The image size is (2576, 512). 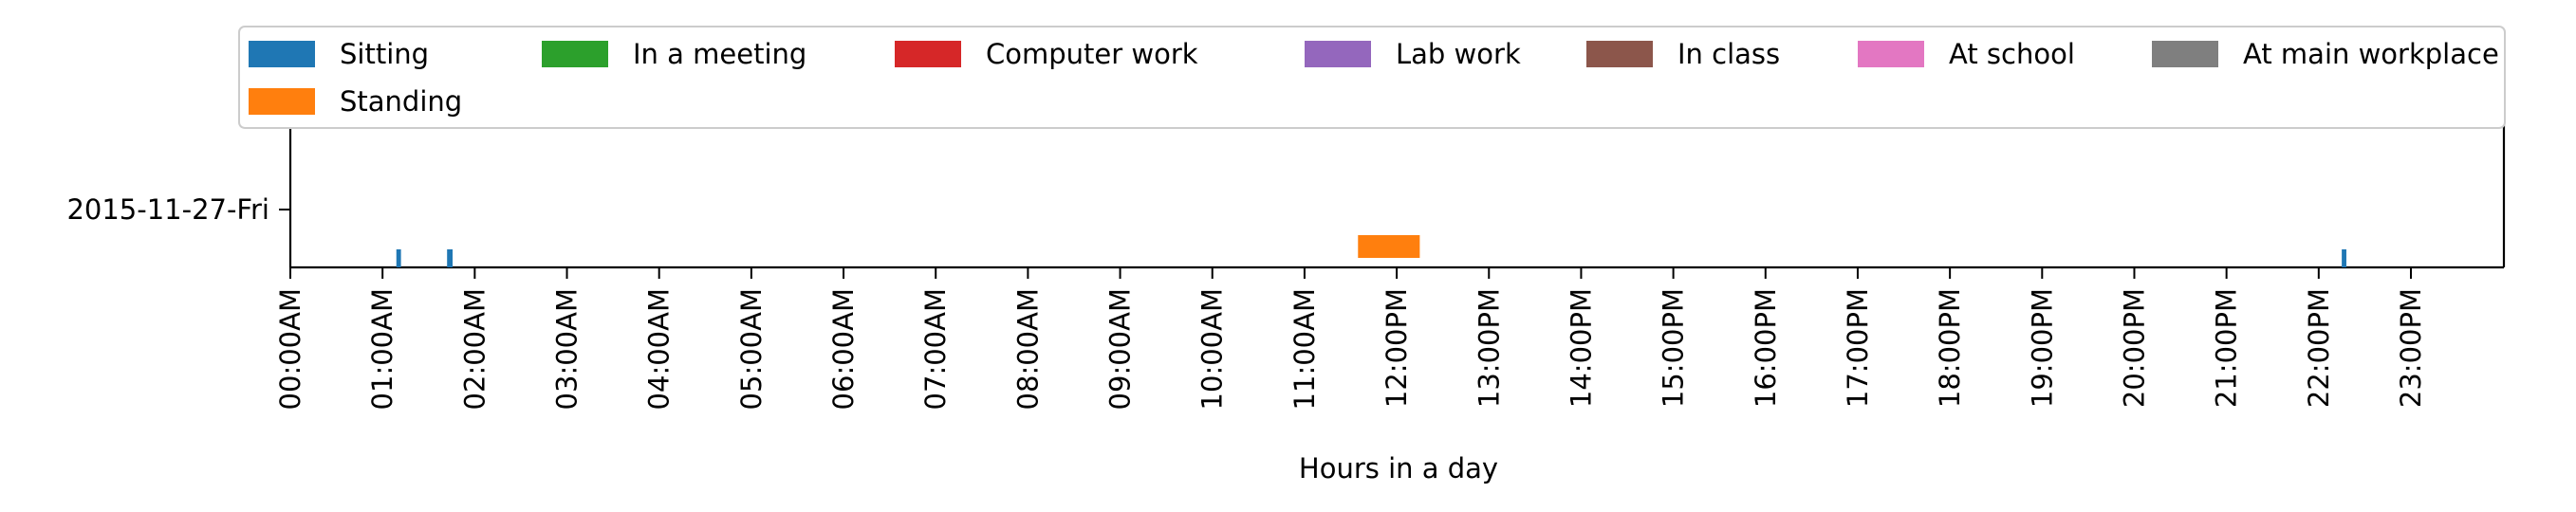 I want to click on x-tick-label: 04:00AM, so click(x=659, y=349).